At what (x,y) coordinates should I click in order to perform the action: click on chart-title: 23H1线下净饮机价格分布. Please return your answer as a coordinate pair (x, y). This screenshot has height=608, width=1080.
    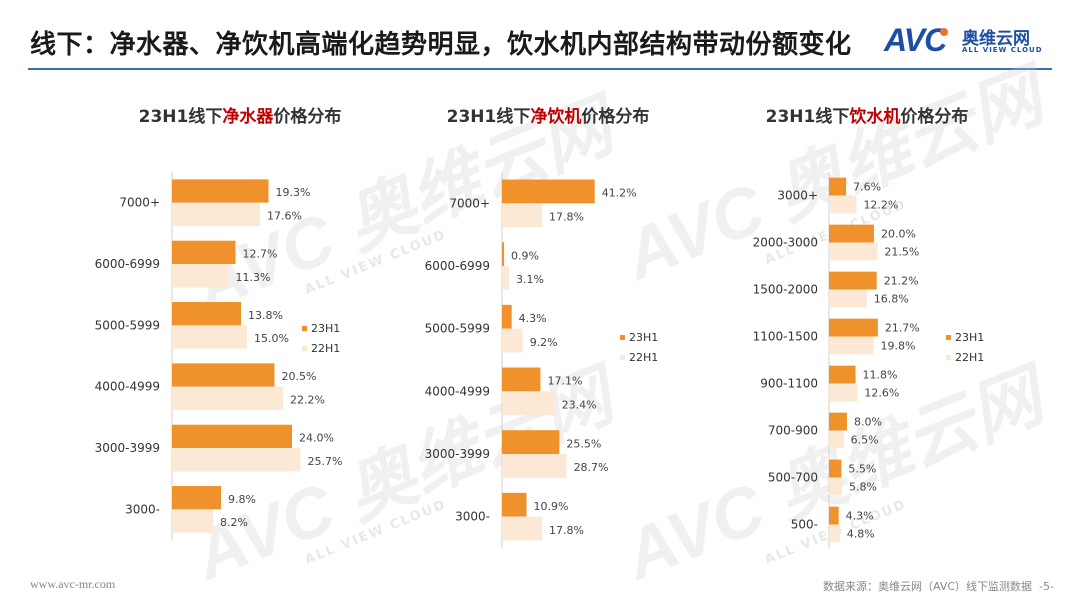
    Looking at the image, I should click on (548, 116).